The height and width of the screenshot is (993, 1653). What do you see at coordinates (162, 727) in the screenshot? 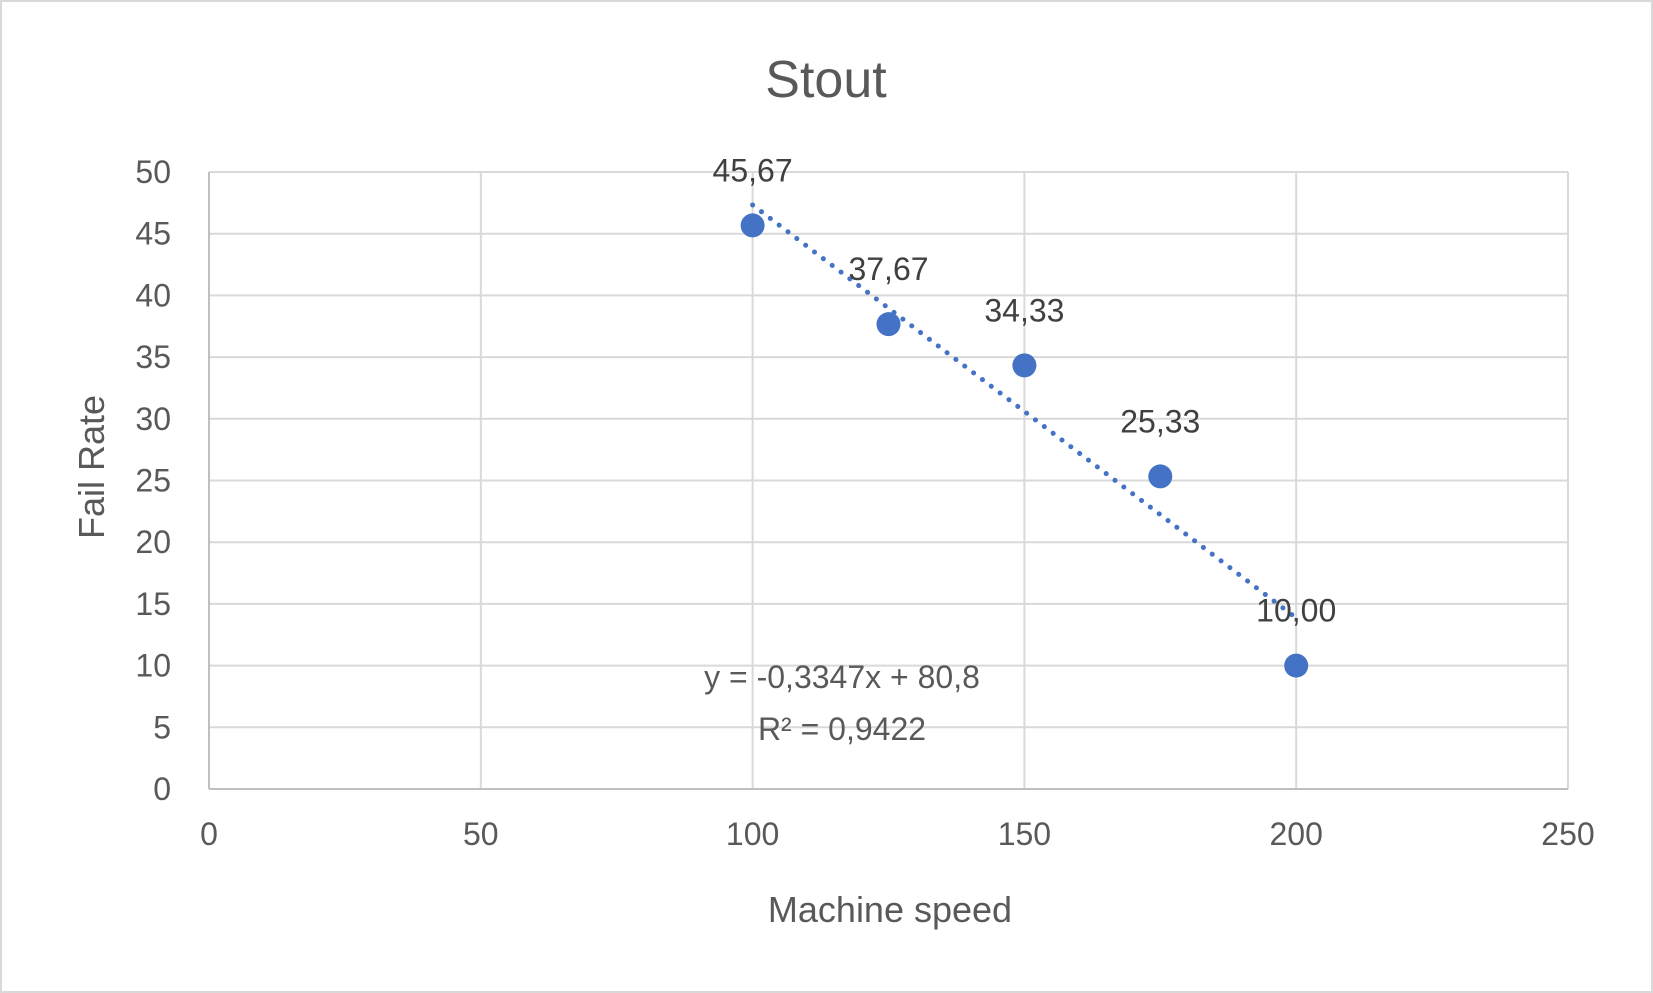
I see `y-tick-label: 5` at bounding box center [162, 727].